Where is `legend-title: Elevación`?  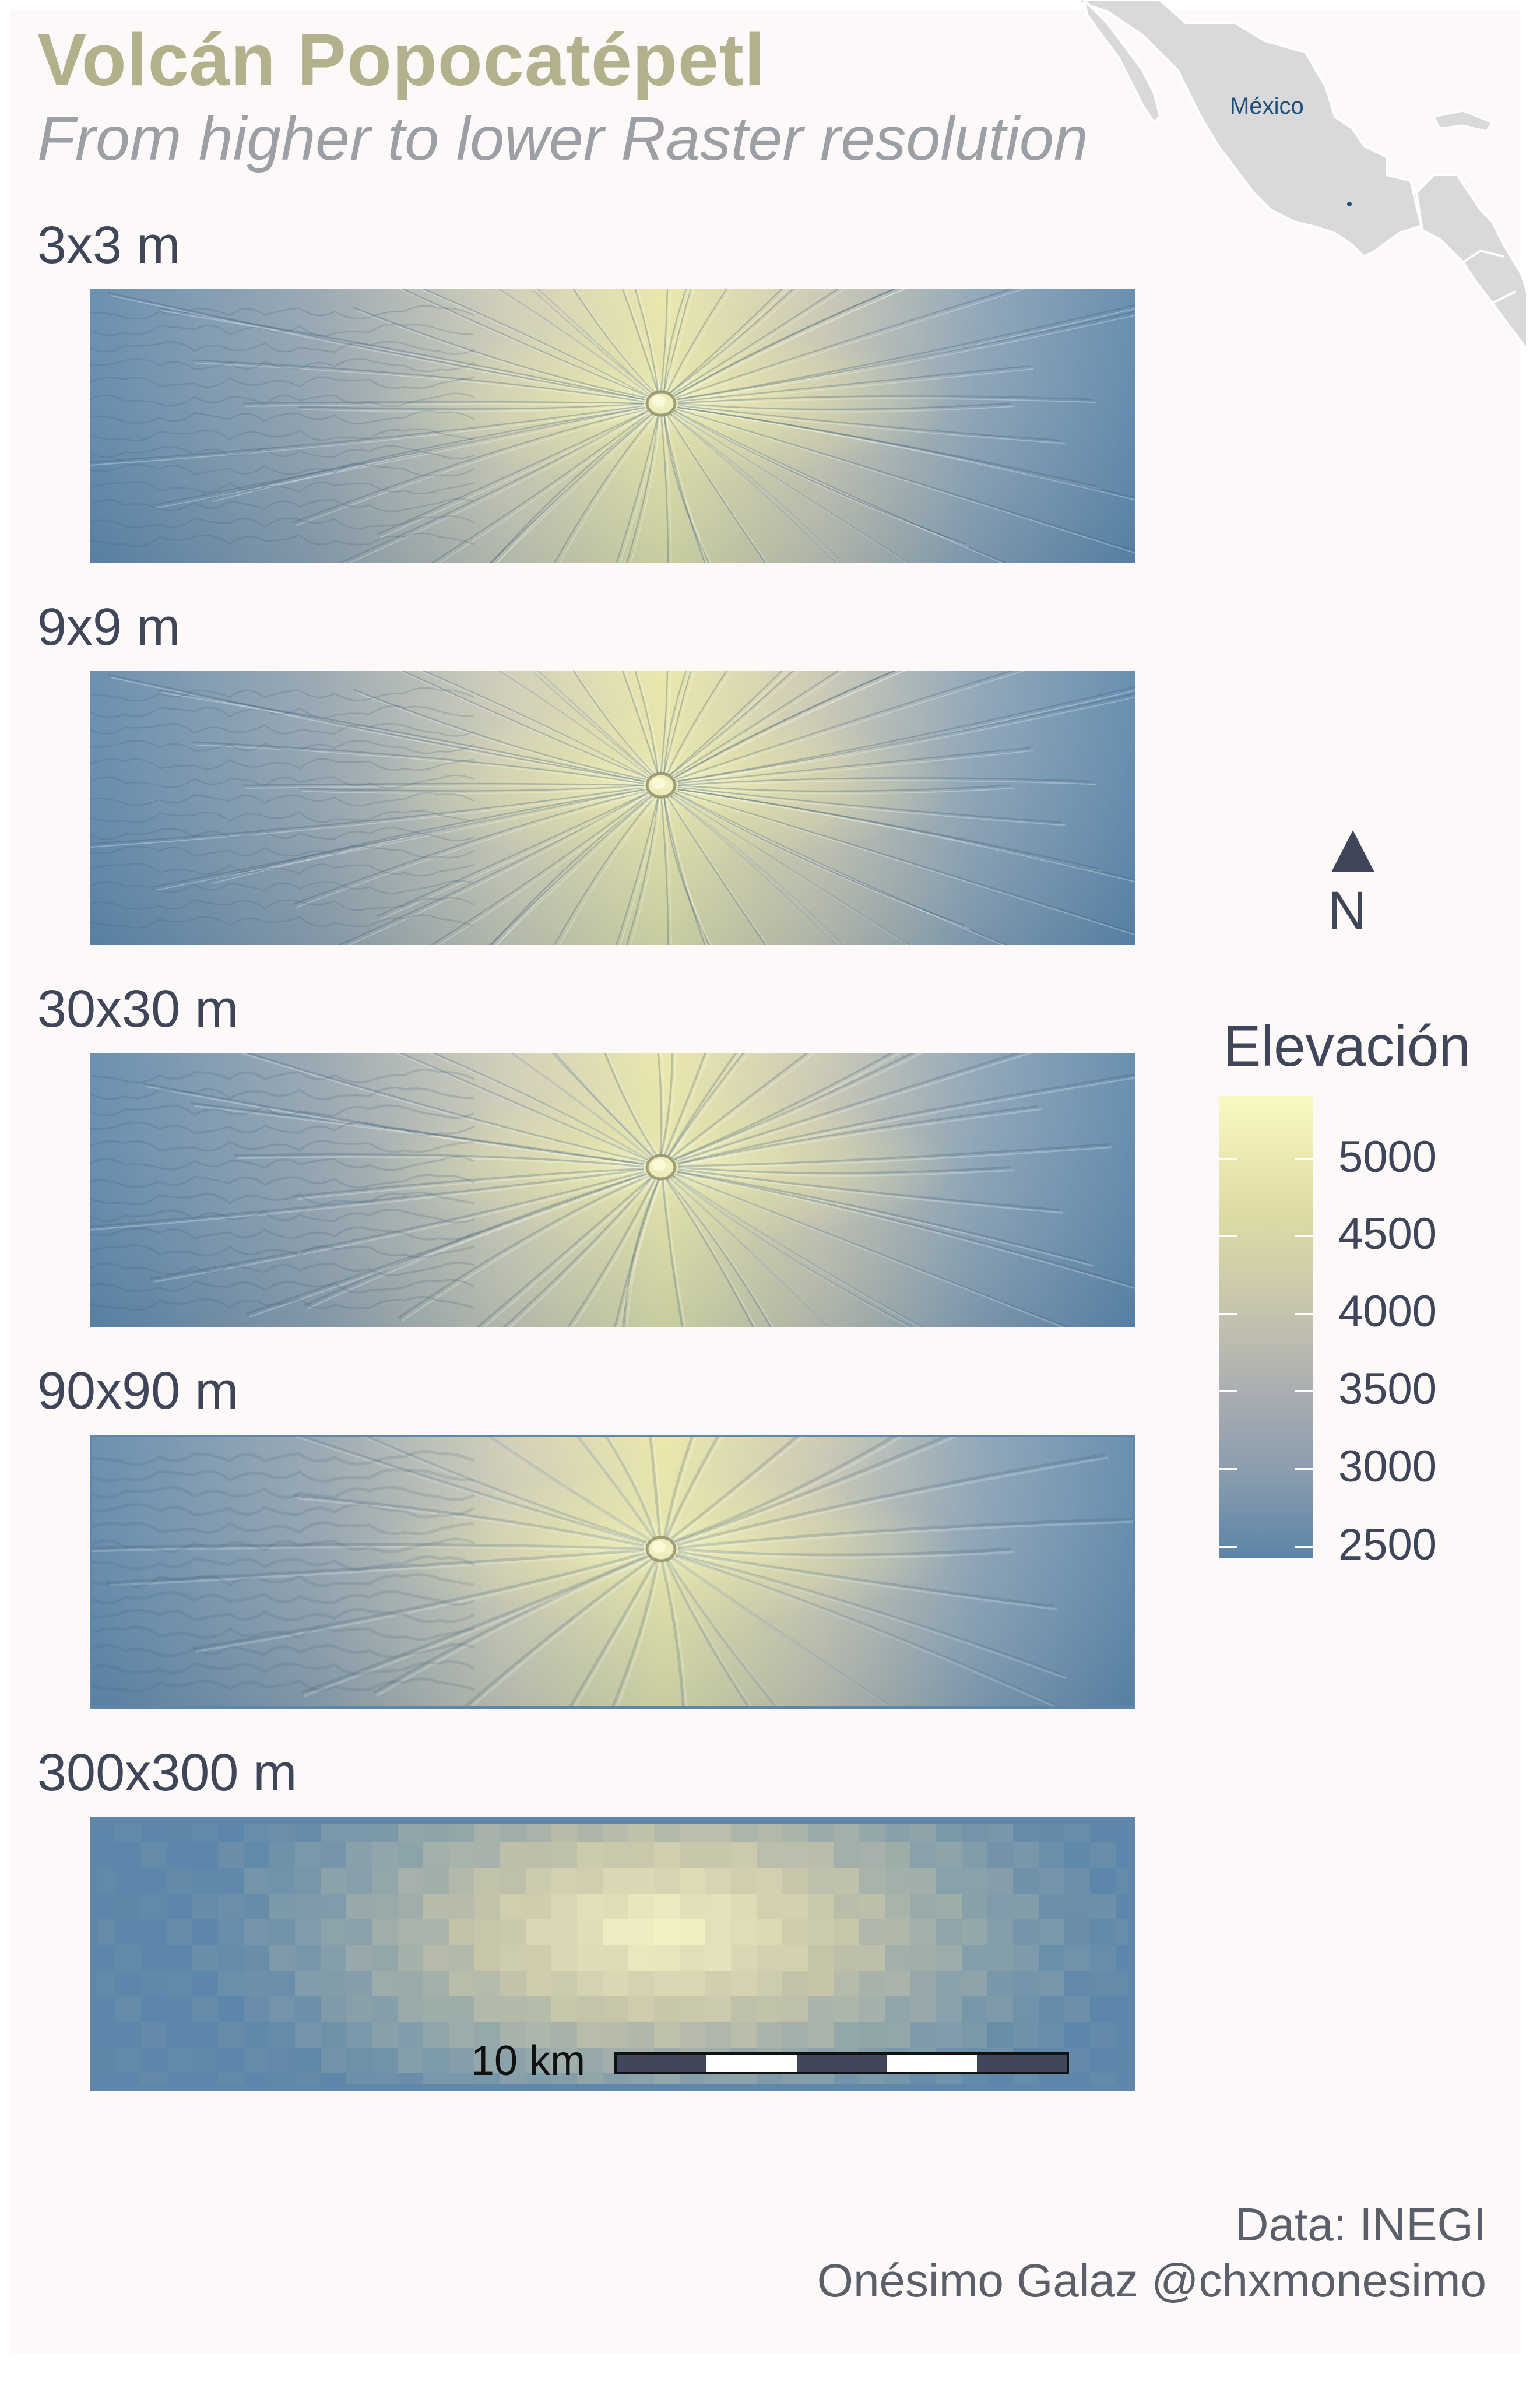 legend-title: Elevación is located at coordinates (1347, 1046).